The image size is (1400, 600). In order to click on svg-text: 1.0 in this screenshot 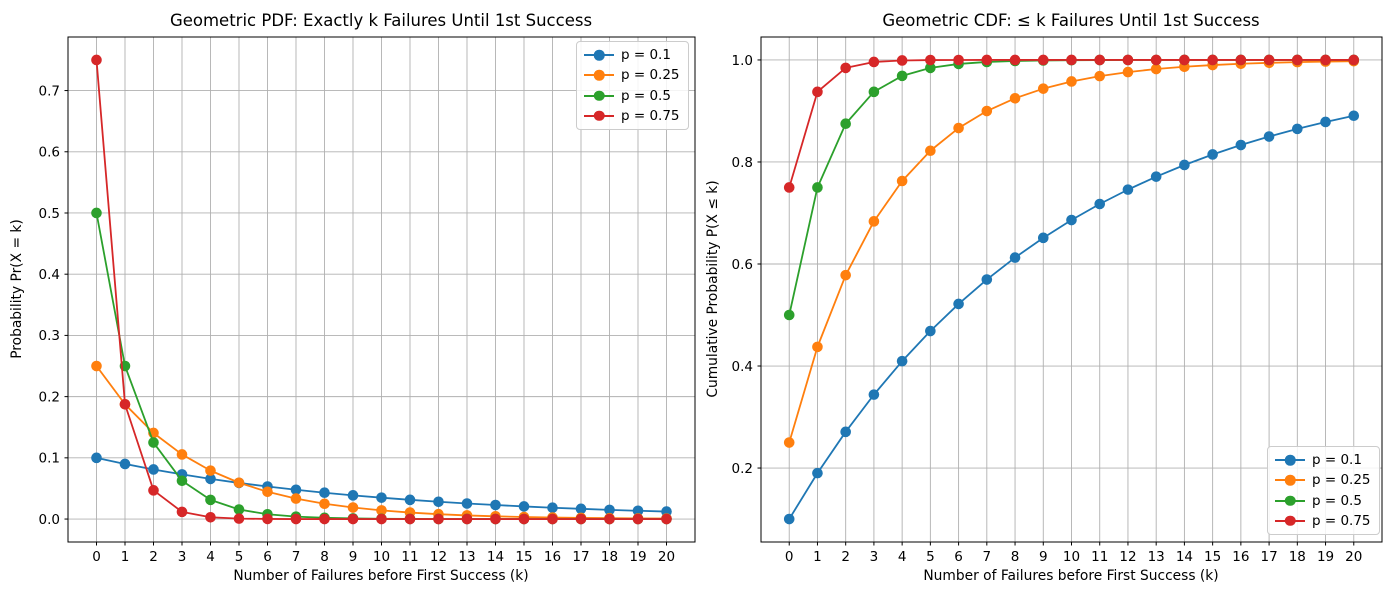, I will do `click(742, 61)`.